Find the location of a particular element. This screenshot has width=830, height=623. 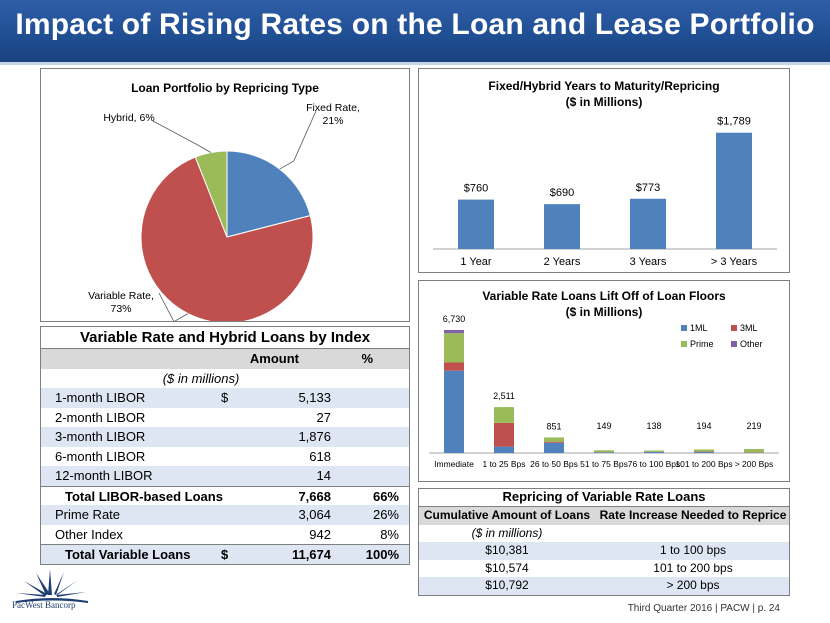

reprice-rate: 1 to 100 bps is located at coordinates (693, 550).